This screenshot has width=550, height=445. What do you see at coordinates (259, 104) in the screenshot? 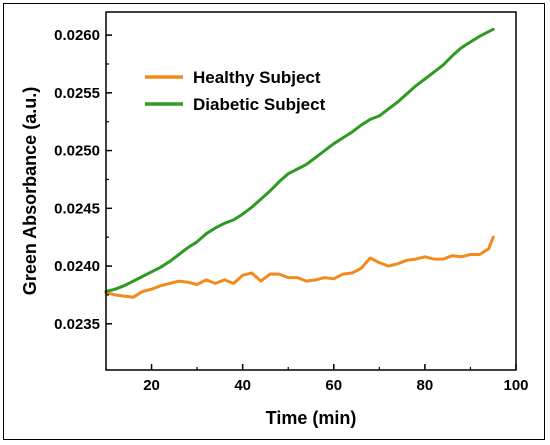
I see `legend-label: Diabetic Subject` at bounding box center [259, 104].